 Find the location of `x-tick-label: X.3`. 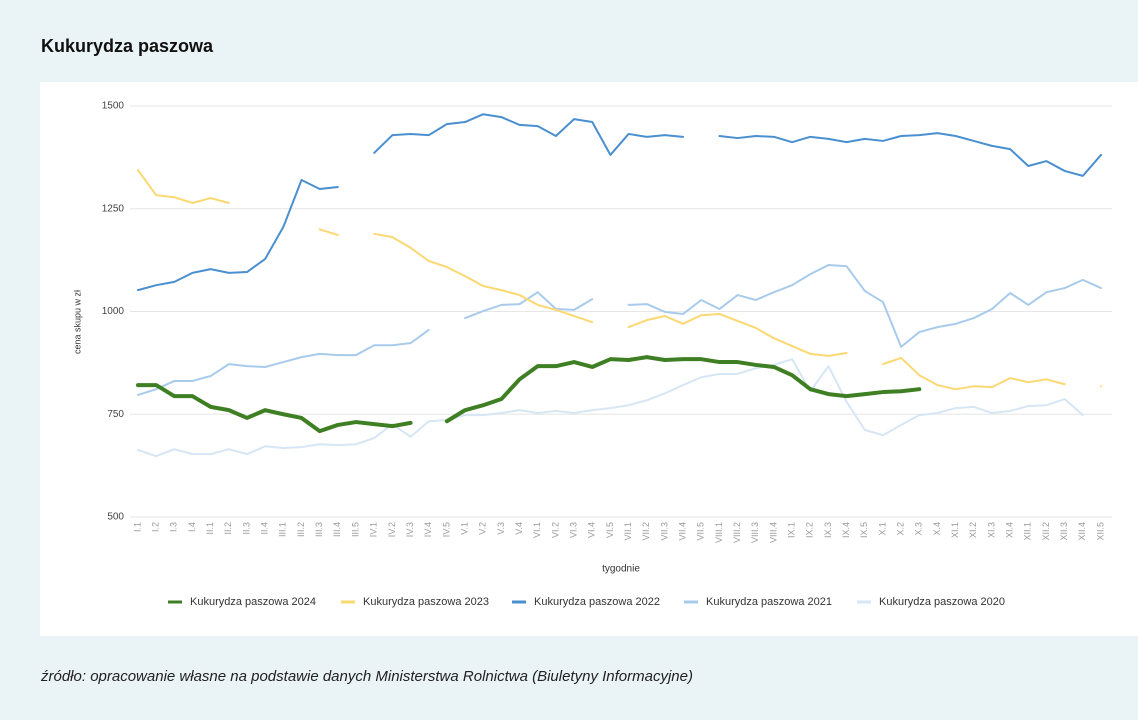

x-tick-label: X.3 is located at coordinates (919, 529).